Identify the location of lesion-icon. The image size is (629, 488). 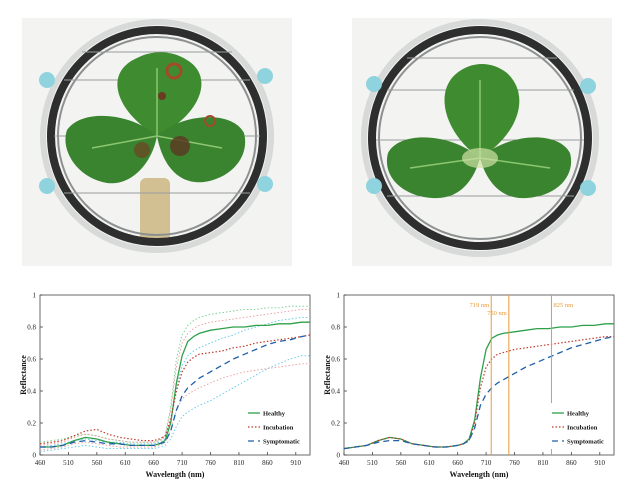
(180, 146).